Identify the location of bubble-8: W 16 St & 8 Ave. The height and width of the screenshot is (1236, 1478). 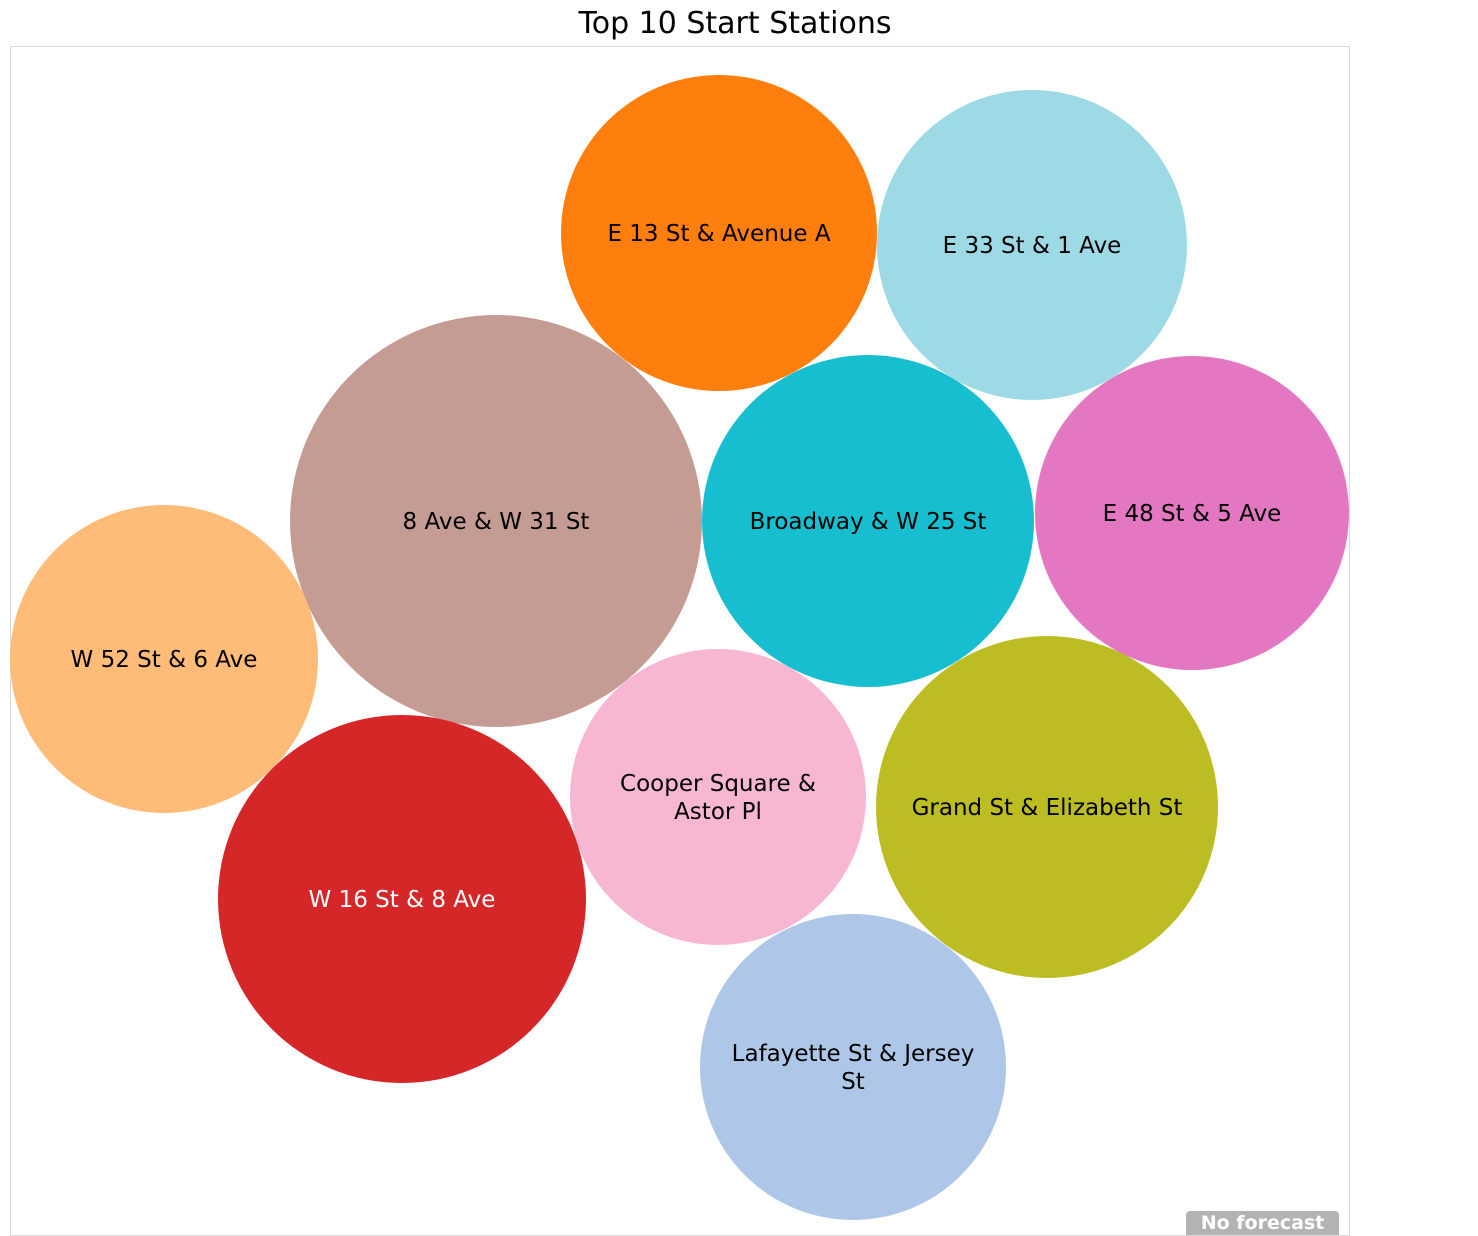
(402, 899).